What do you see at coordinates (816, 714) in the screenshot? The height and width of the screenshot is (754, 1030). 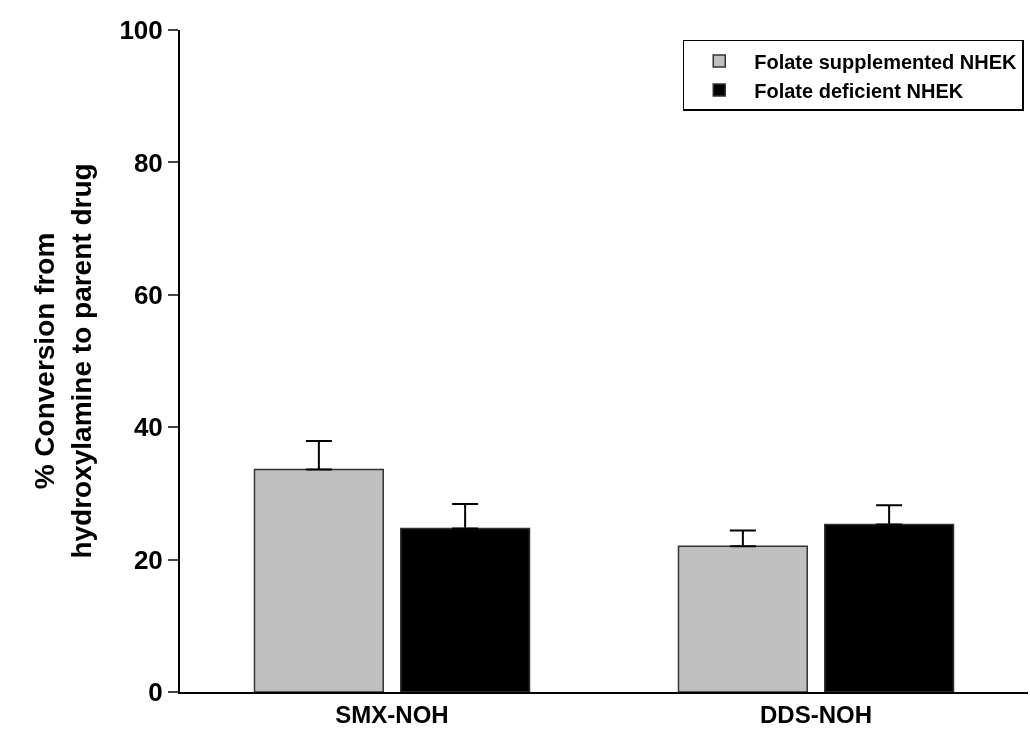 I see `x-tick-label: DDS-NOH` at bounding box center [816, 714].